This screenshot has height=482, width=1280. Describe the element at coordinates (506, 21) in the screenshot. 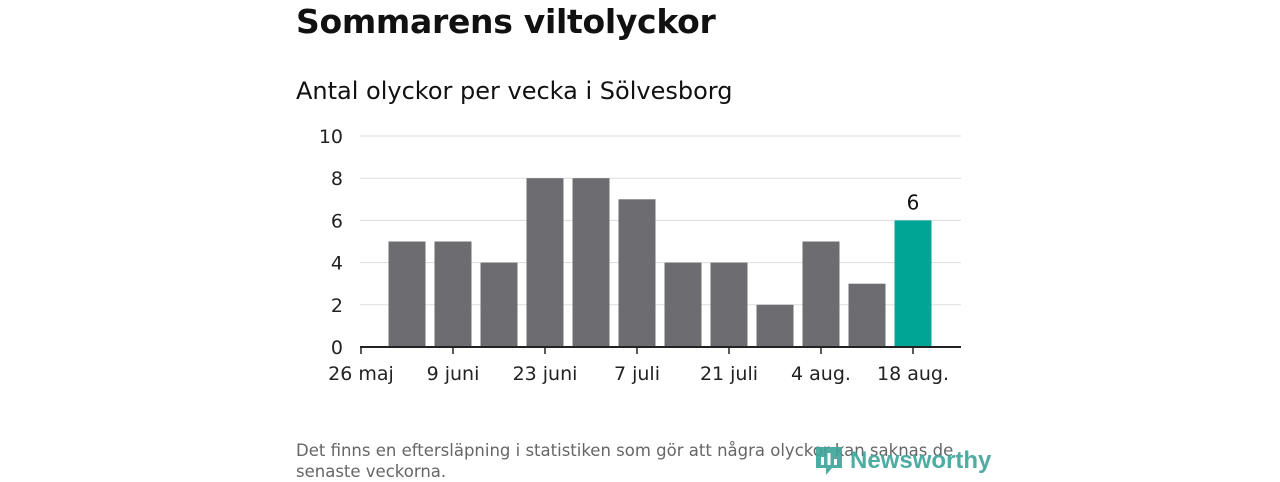

I see `chart-title: Sommarens viltolyckor` at that location.